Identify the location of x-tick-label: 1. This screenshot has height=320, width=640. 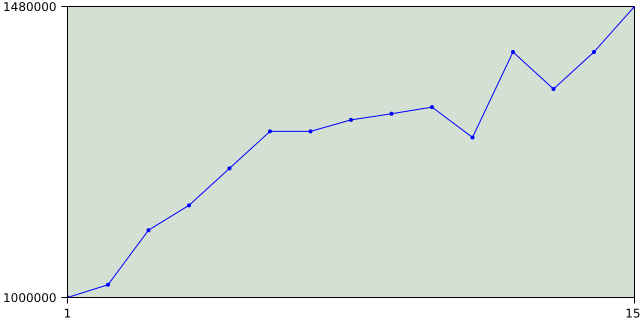
(68, 313).